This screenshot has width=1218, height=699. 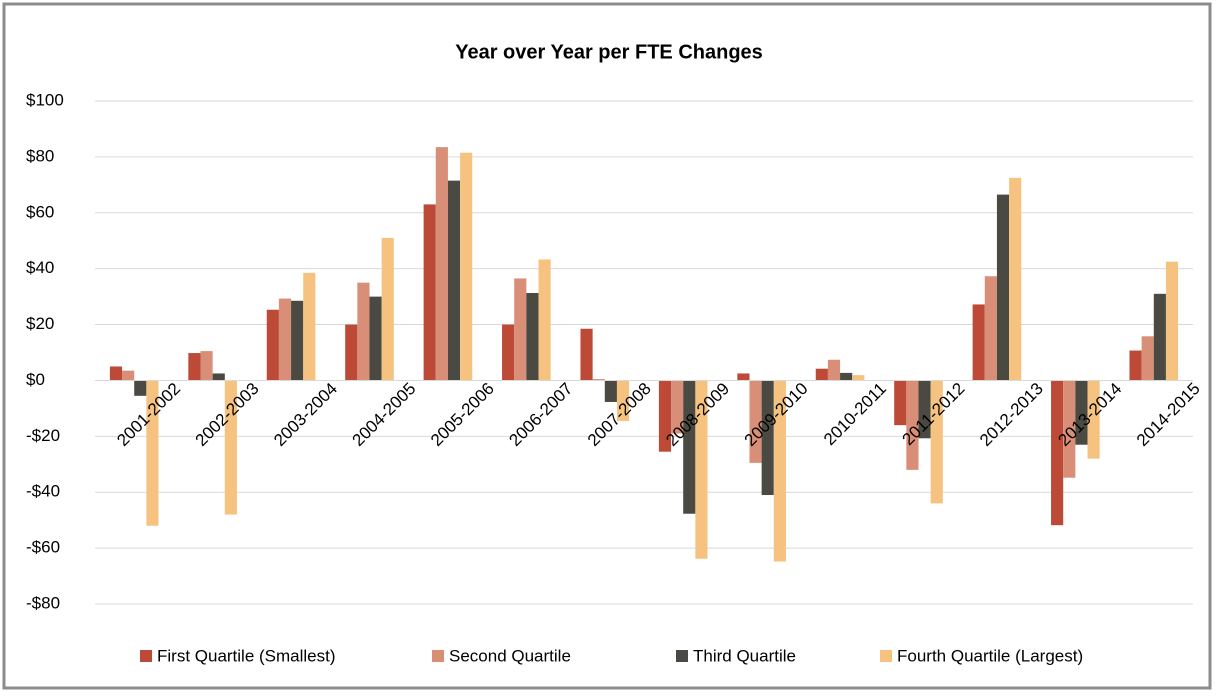 I want to click on legend-label: First Quartile (Smallest), so click(x=246, y=655).